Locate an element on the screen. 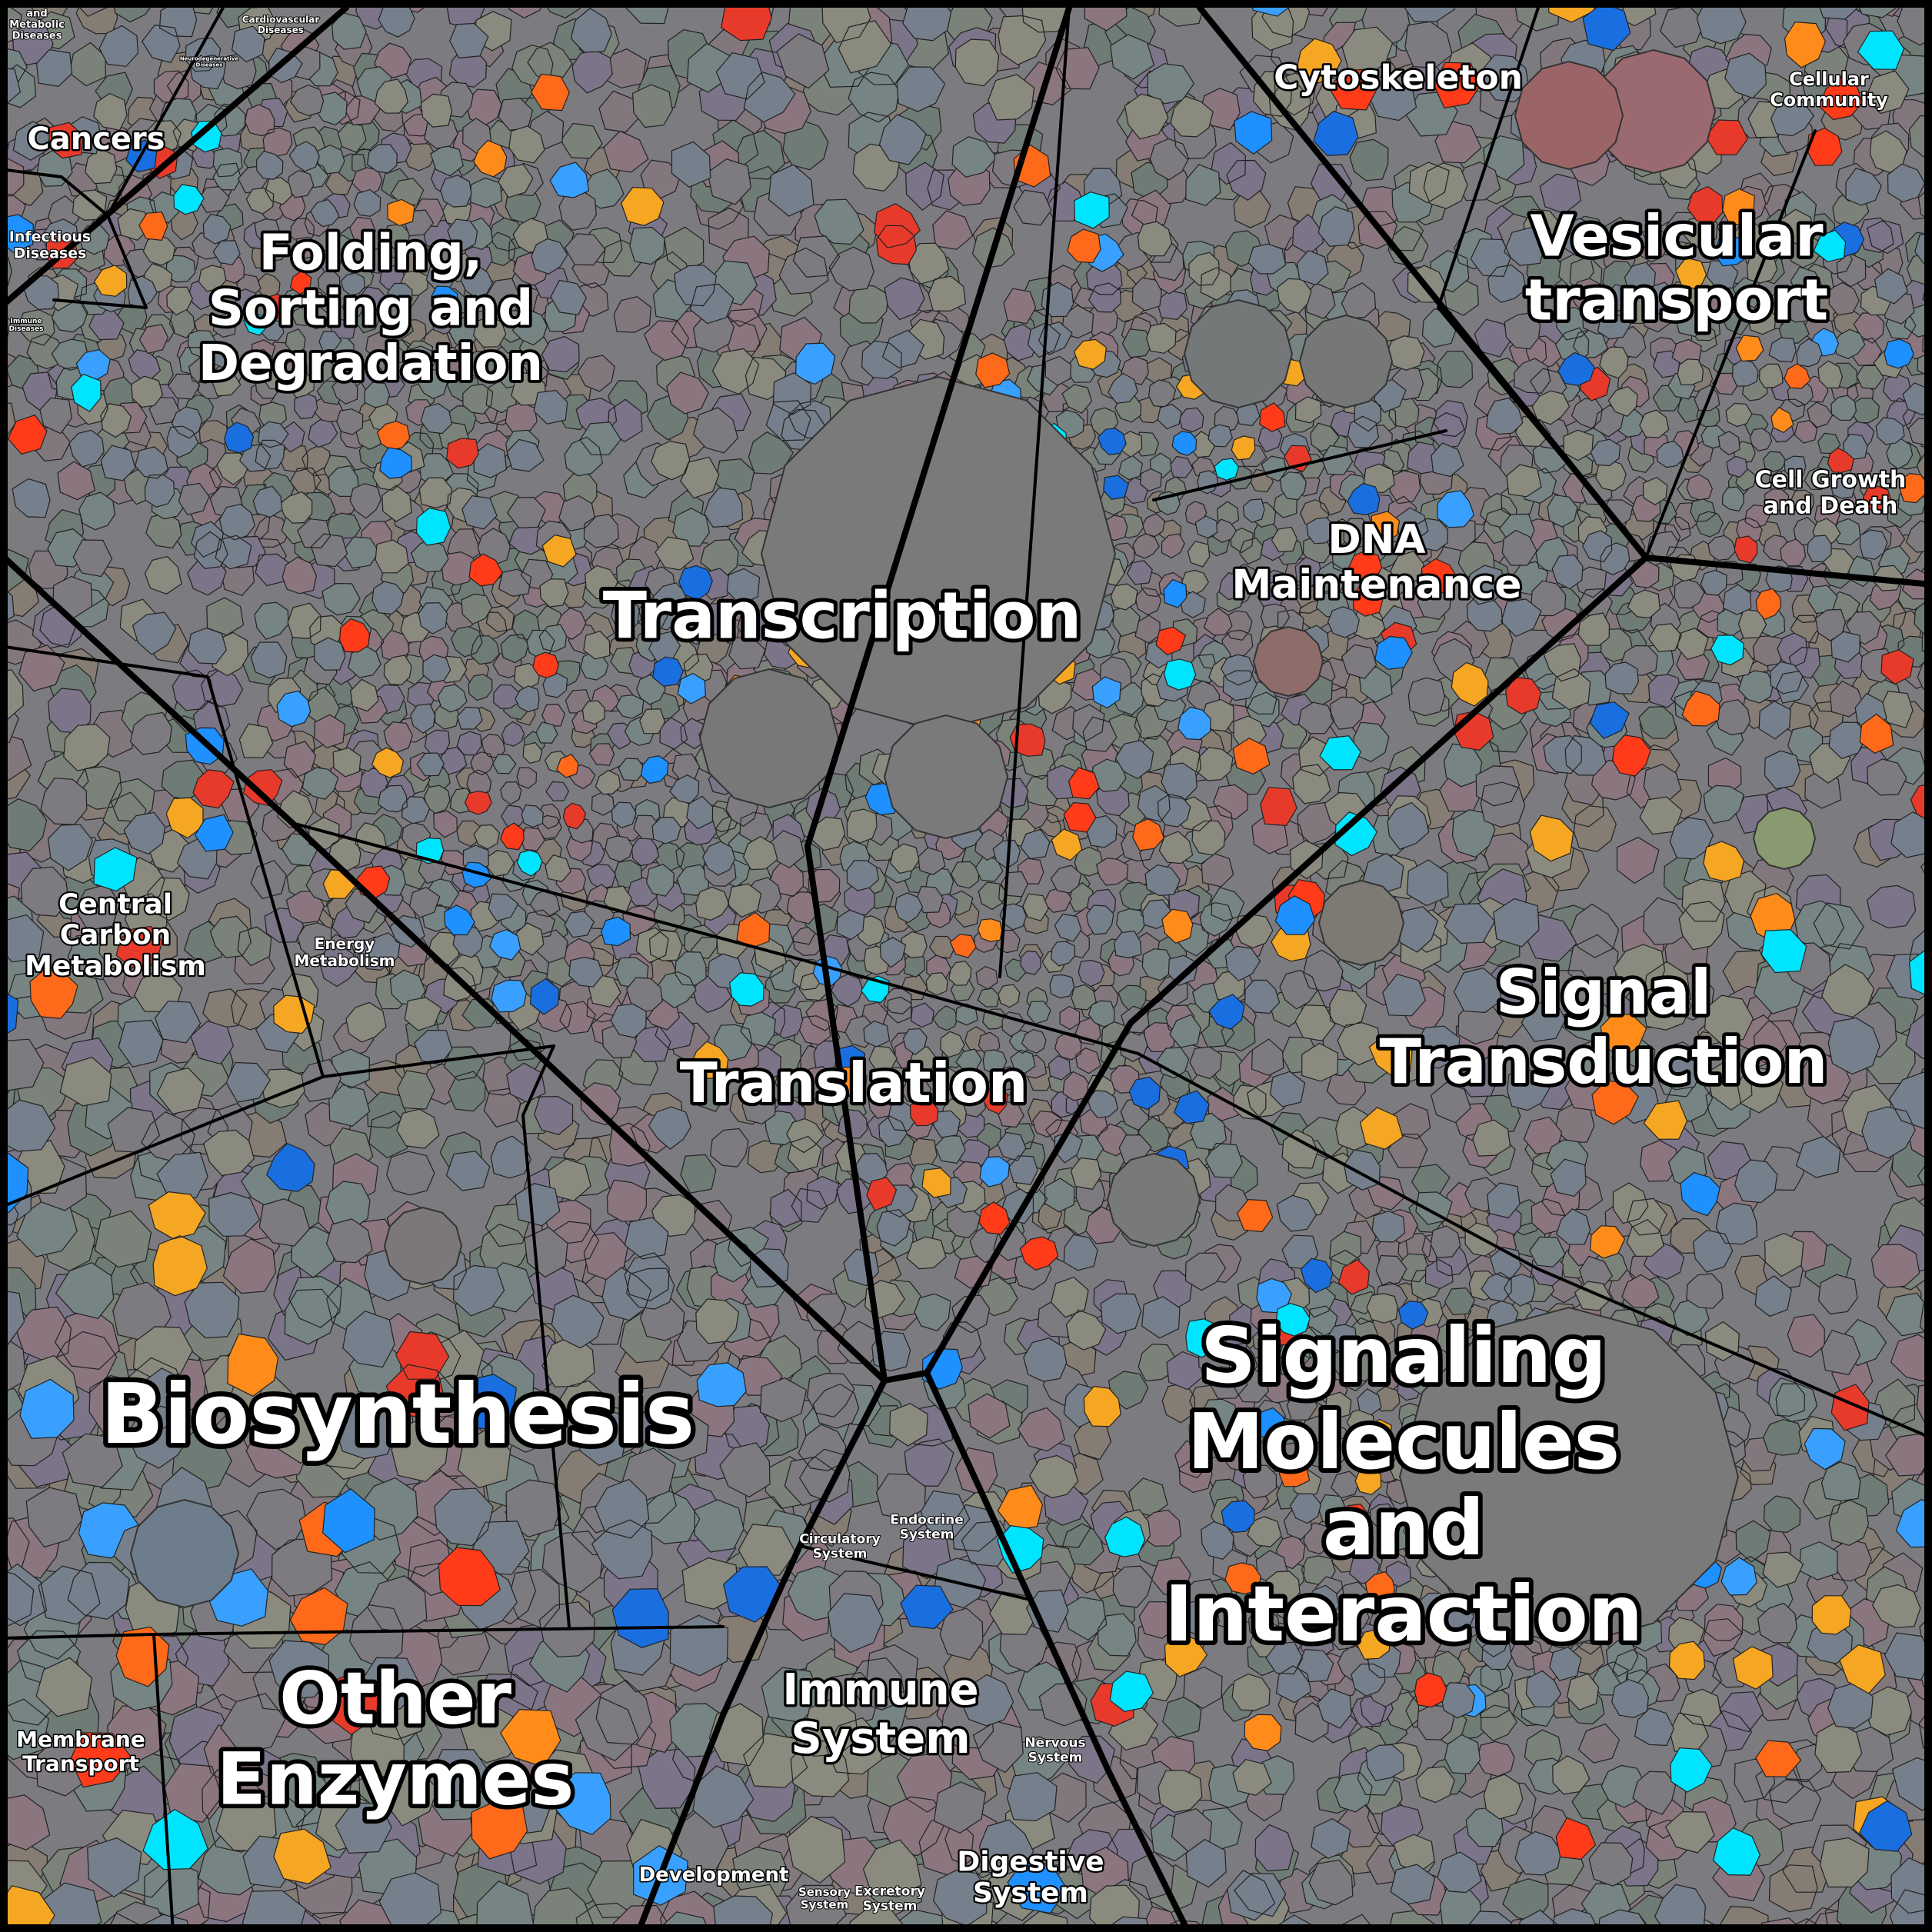 This screenshot has width=1932, height=1932. region-label-translation: Translation is located at coordinates (854, 1083).